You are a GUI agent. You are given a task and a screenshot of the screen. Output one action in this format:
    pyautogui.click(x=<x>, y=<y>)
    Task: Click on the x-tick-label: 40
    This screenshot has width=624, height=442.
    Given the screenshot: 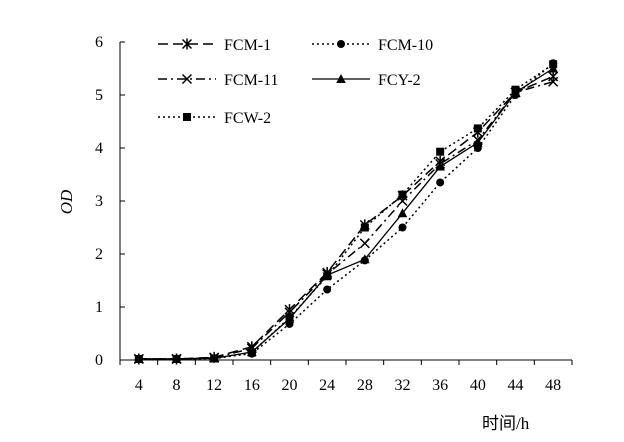 What is the action you would take?
    pyautogui.click(x=478, y=385)
    